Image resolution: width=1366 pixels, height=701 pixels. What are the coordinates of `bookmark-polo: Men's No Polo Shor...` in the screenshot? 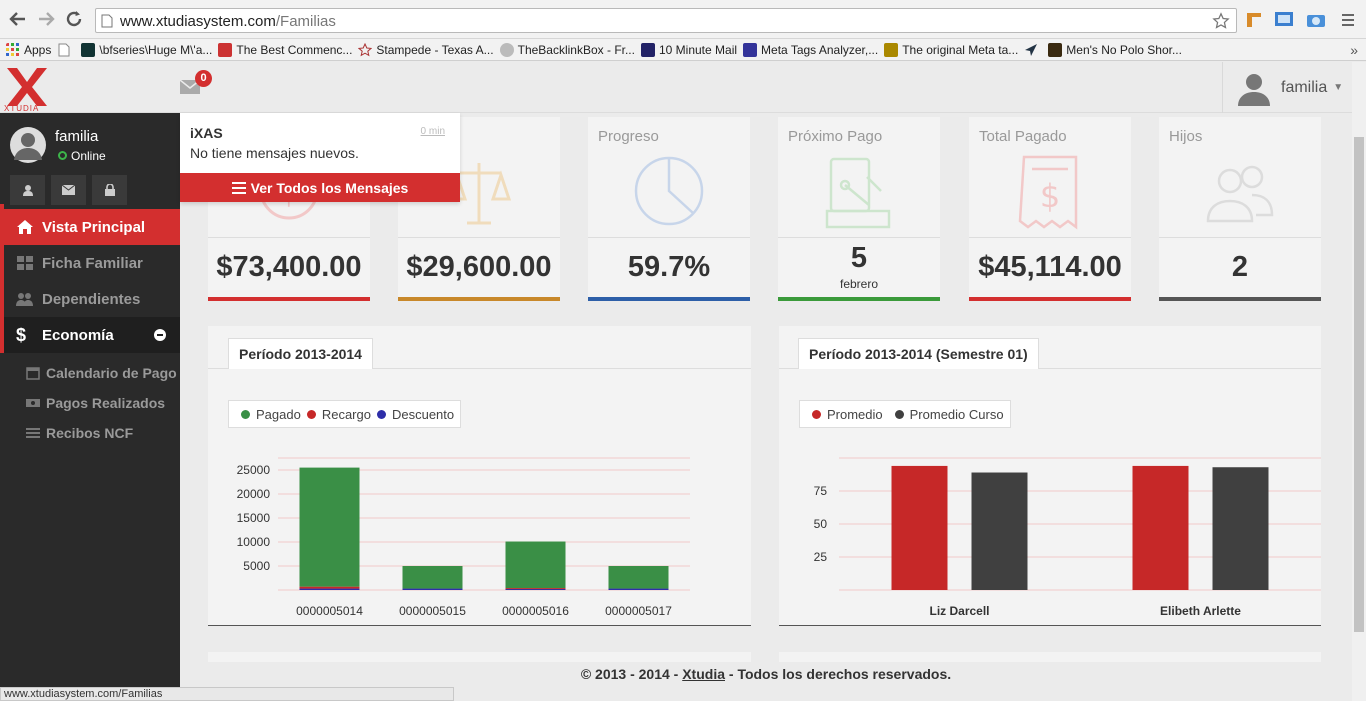 It's located at (1115, 49).